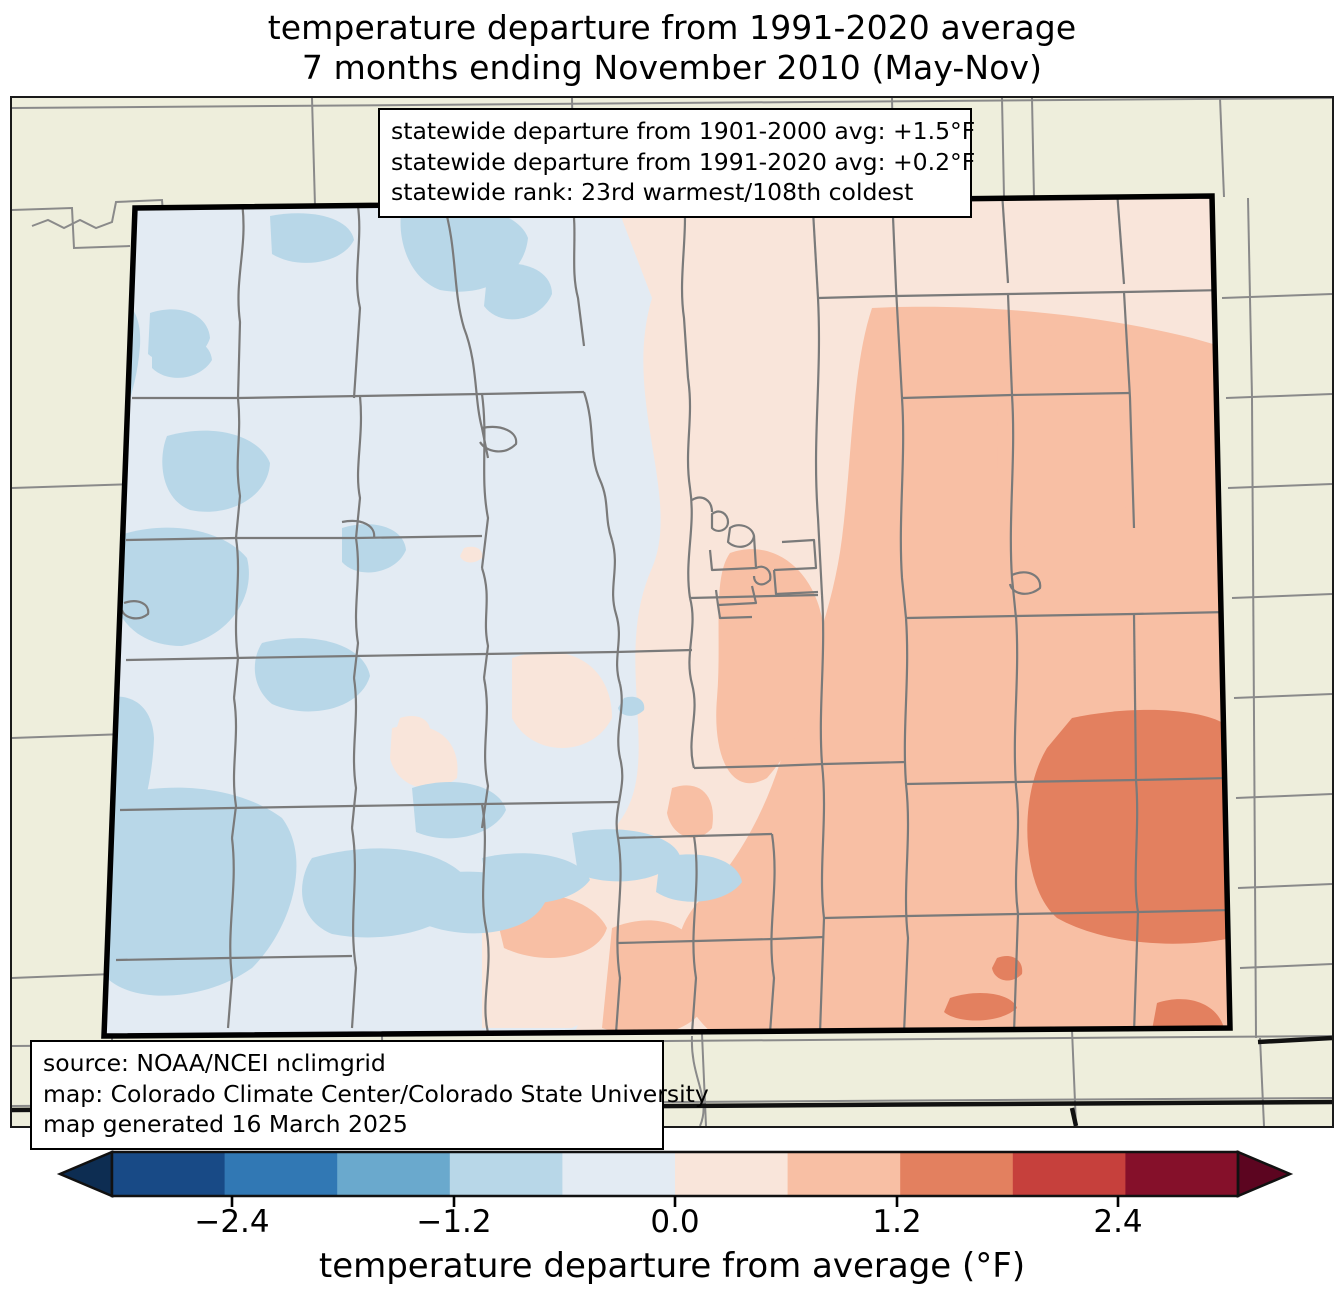 Image resolution: width=1344 pixels, height=1299 pixels. Describe the element at coordinates (1128, 826) in the screenshot. I see `band-1.2-to-1.8` at that location.